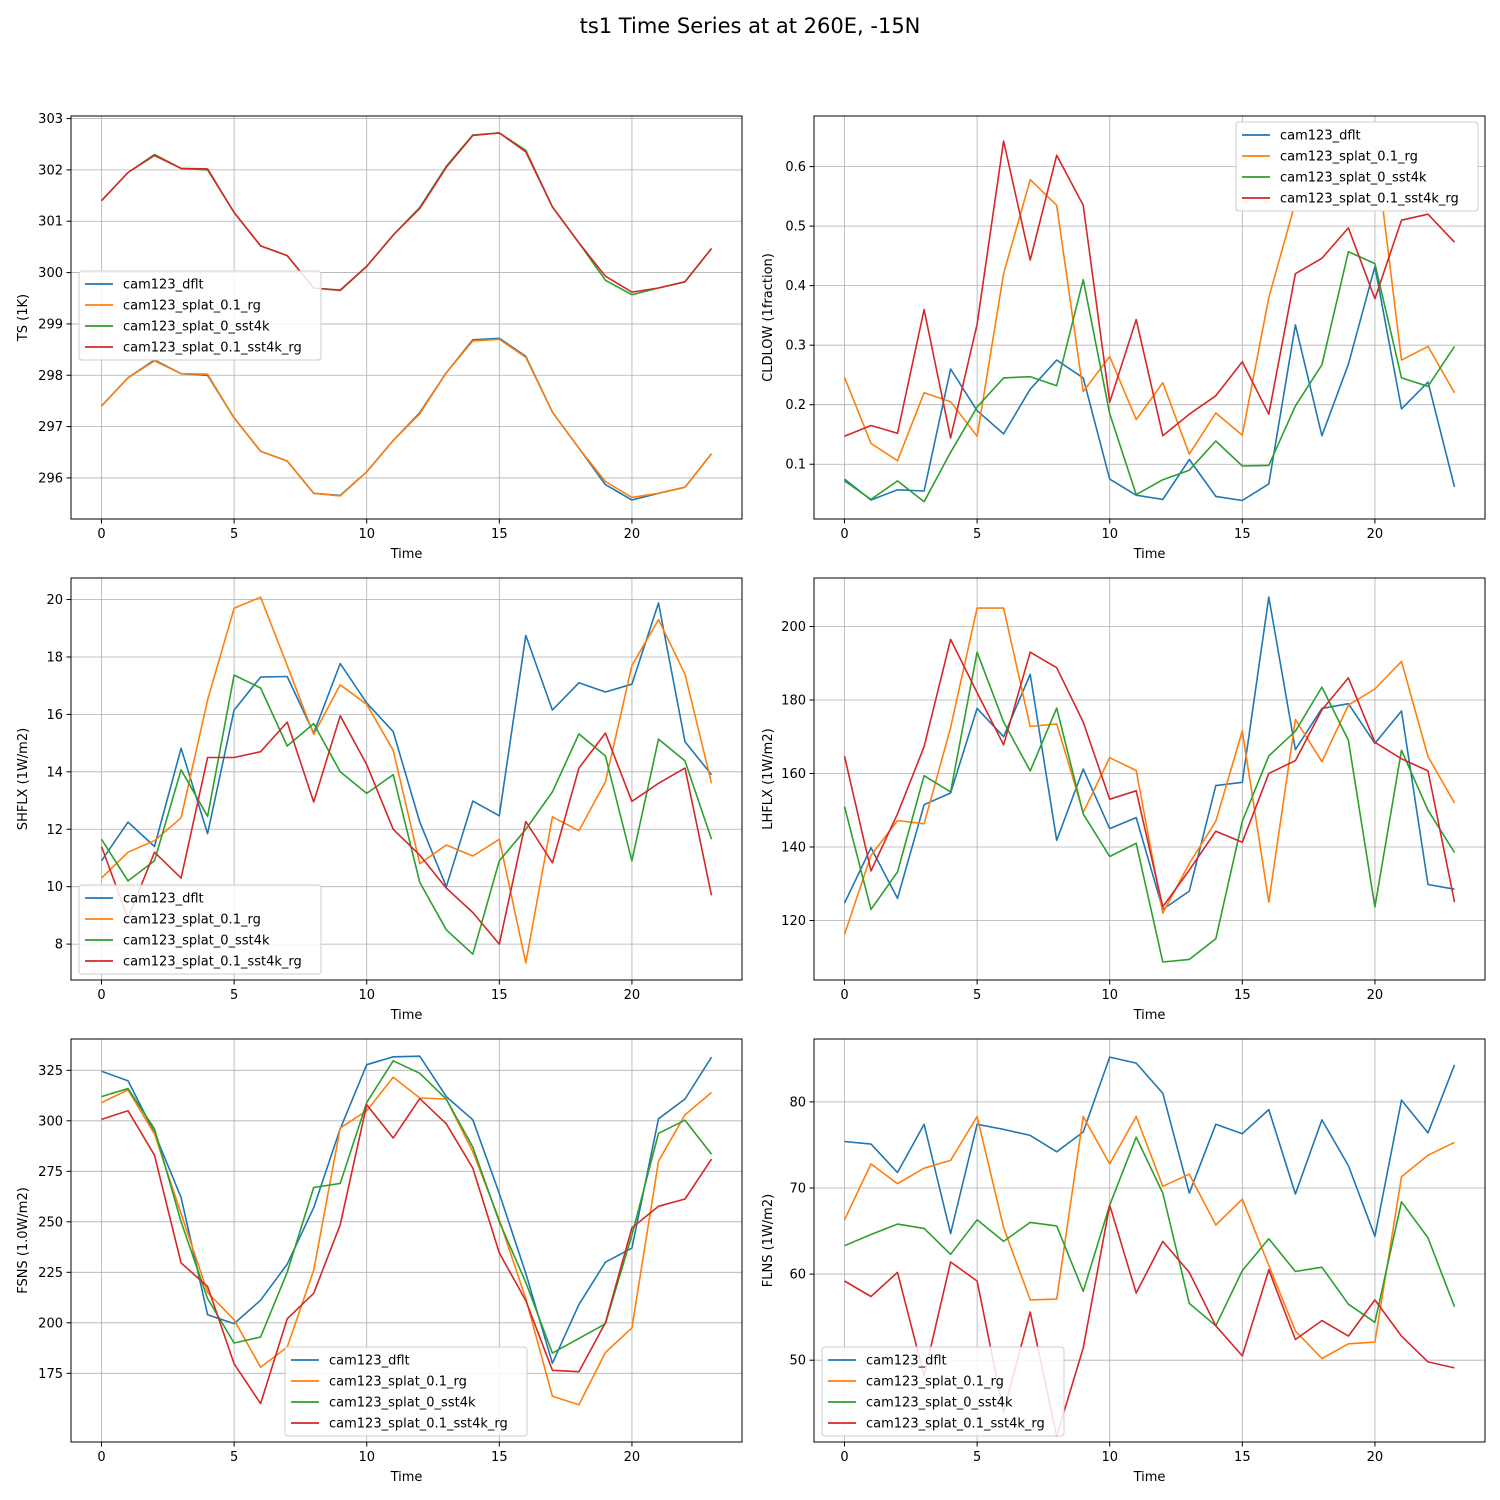 The image size is (1500, 1500). What do you see at coordinates (768, 1240) in the screenshot?
I see `y-axis-label: FLNS (1W/m2)` at bounding box center [768, 1240].